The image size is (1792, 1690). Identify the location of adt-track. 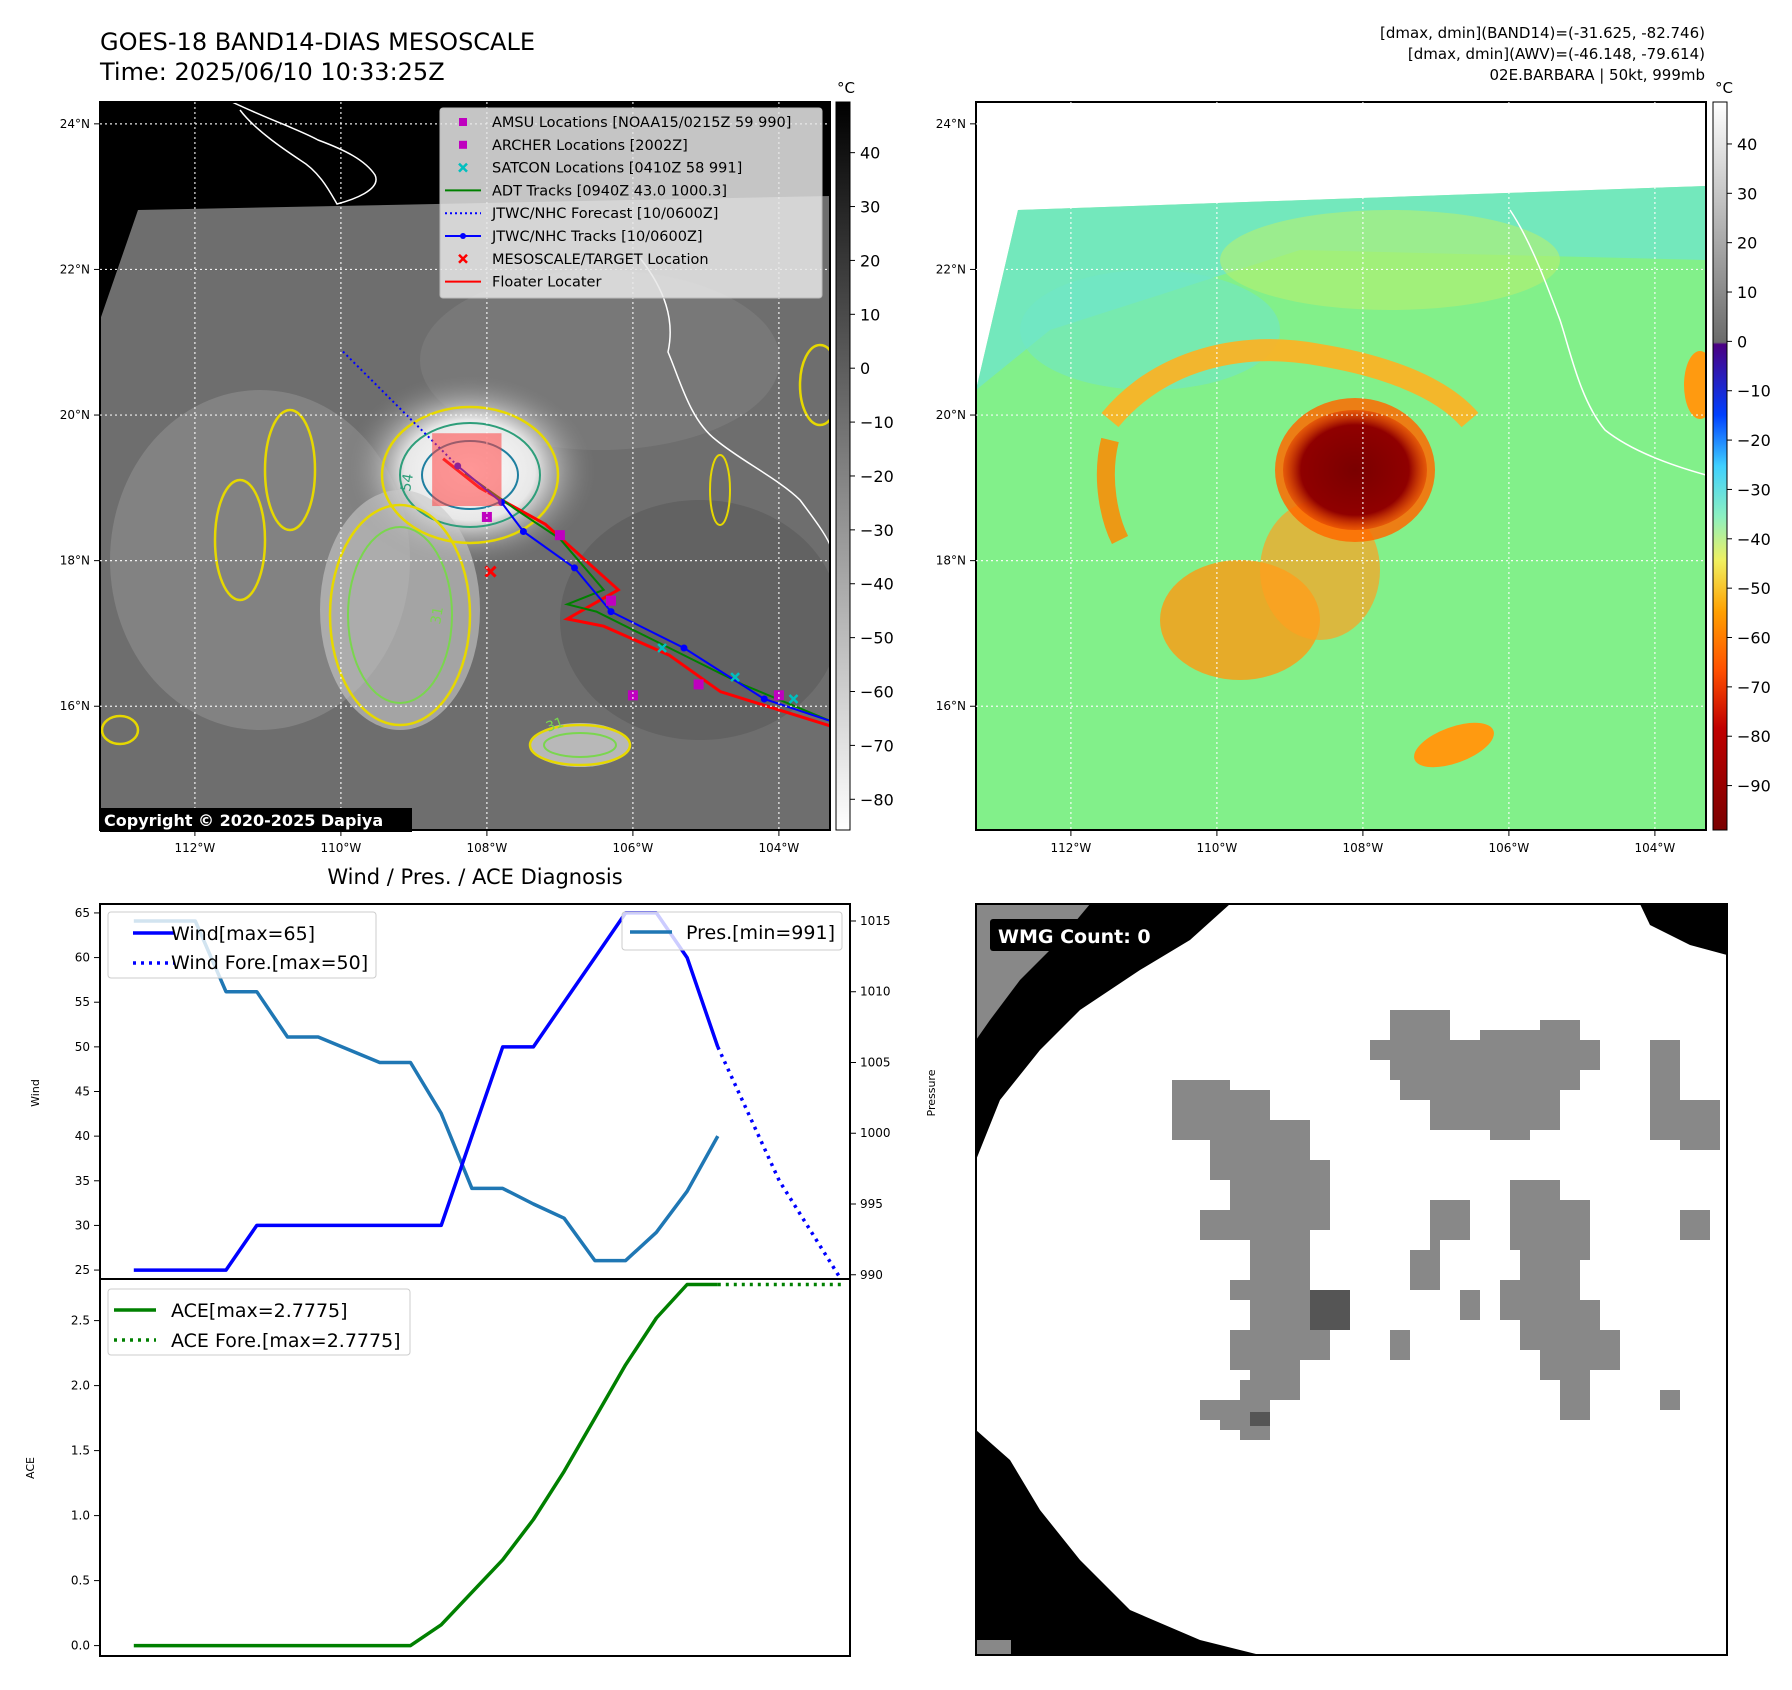
(647, 597).